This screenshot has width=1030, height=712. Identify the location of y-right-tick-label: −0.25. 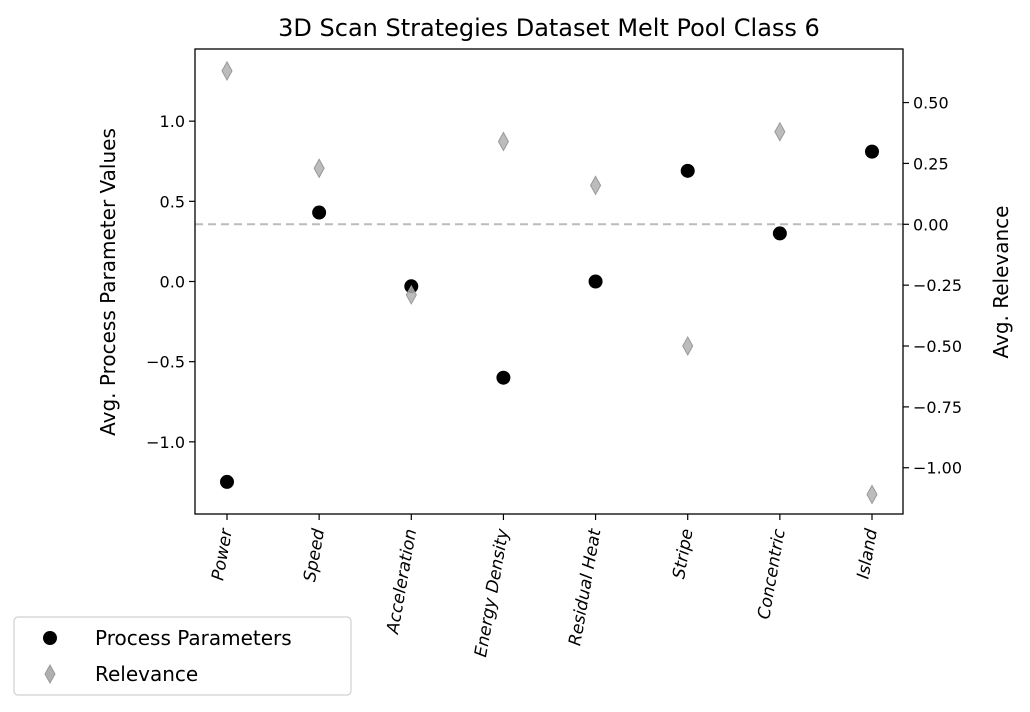
(937, 285).